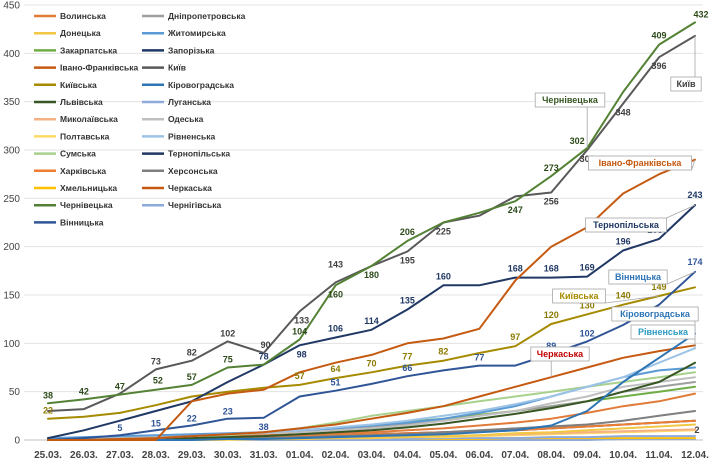 The width and height of the screenshot is (720, 468). I want to click on data-label: 432, so click(700, 14).